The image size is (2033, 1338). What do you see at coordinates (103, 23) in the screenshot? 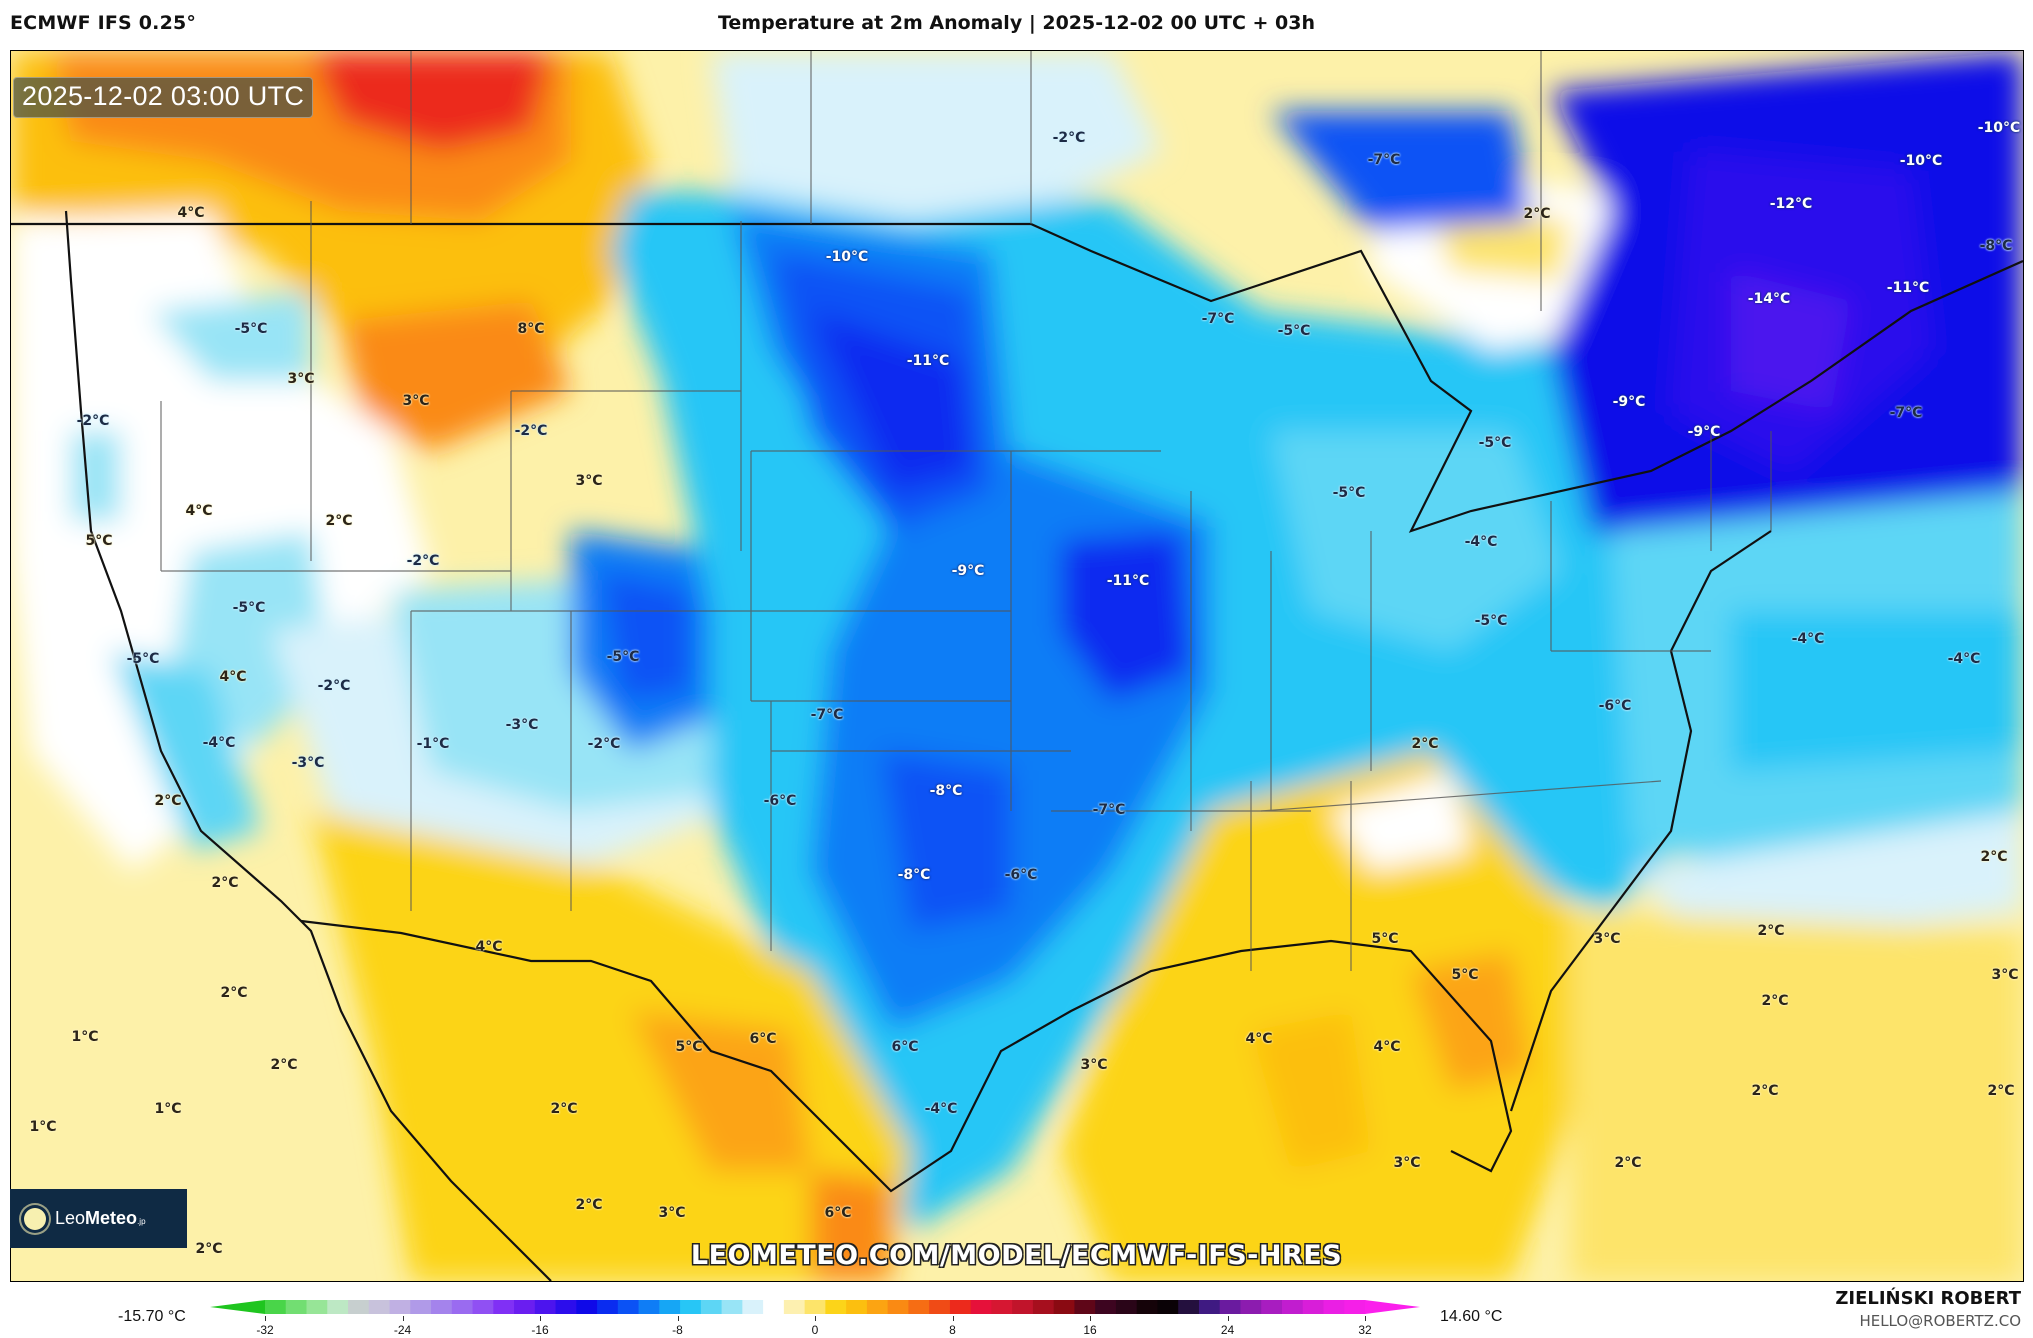
I see `model-name: ECMWF IFS 0.25°` at bounding box center [103, 23].